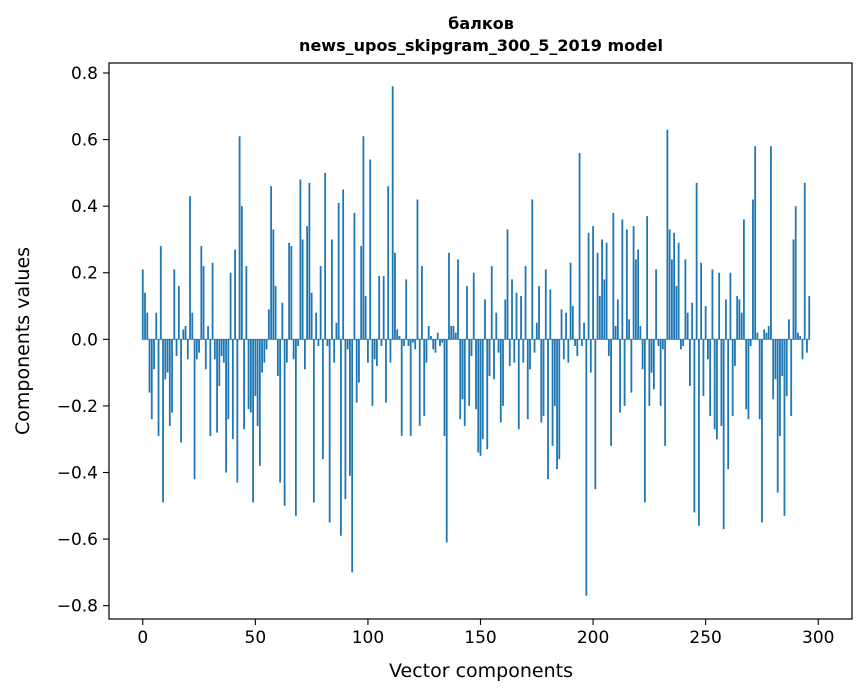  What do you see at coordinates (23, 341) in the screenshot?
I see `y-axis-label: Components values` at bounding box center [23, 341].